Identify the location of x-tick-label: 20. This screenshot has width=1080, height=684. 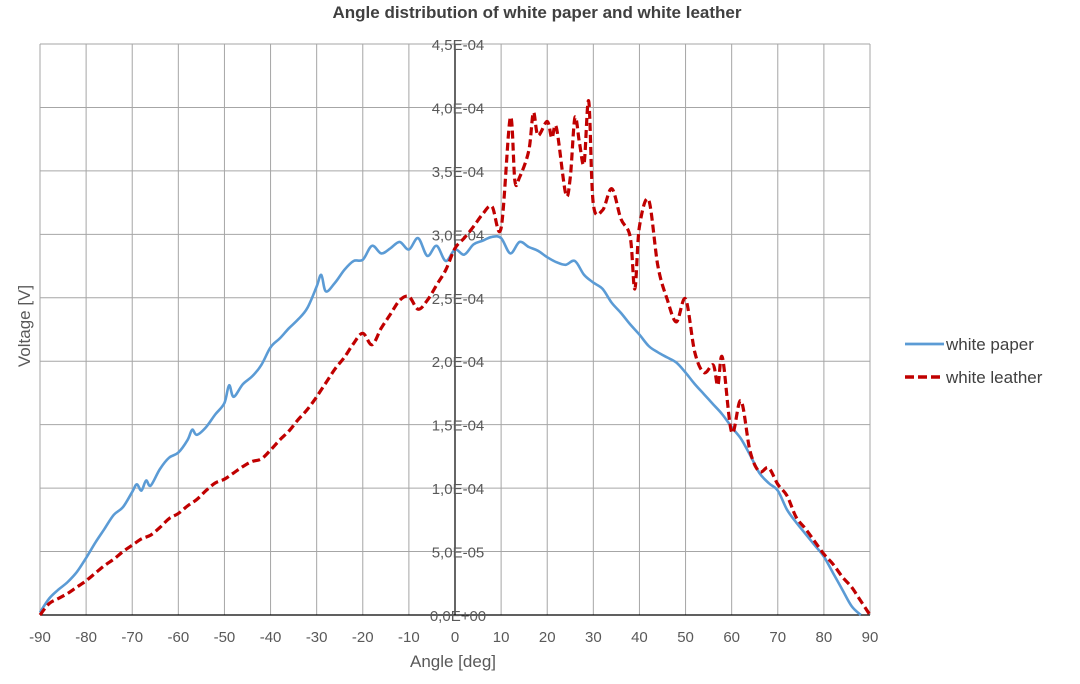
(547, 637).